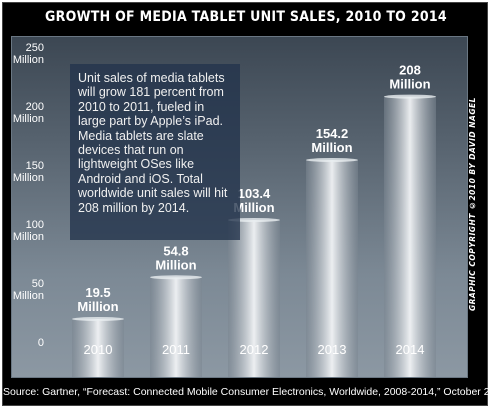  I want to click on y-tick-label: 250 Million, so click(28, 54).